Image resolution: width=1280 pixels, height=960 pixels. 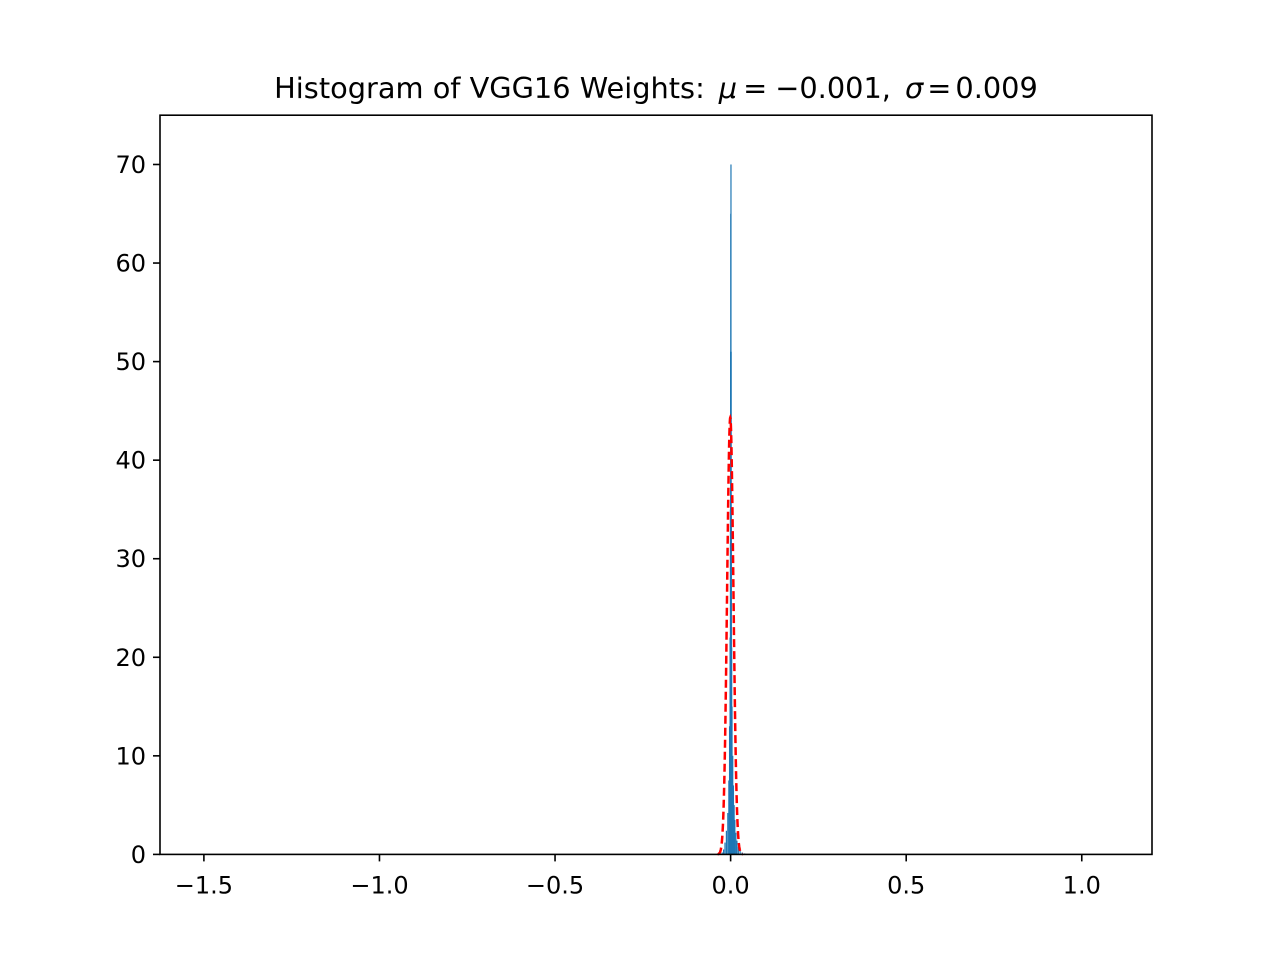 What do you see at coordinates (914, 88) in the screenshot?
I see `title-sigma-symbol: σ` at bounding box center [914, 88].